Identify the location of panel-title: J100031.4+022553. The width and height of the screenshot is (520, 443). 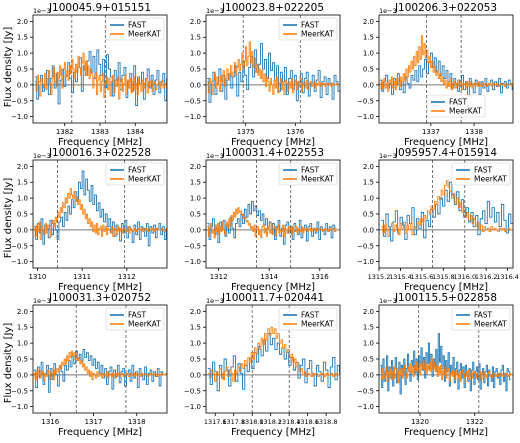
(272, 153).